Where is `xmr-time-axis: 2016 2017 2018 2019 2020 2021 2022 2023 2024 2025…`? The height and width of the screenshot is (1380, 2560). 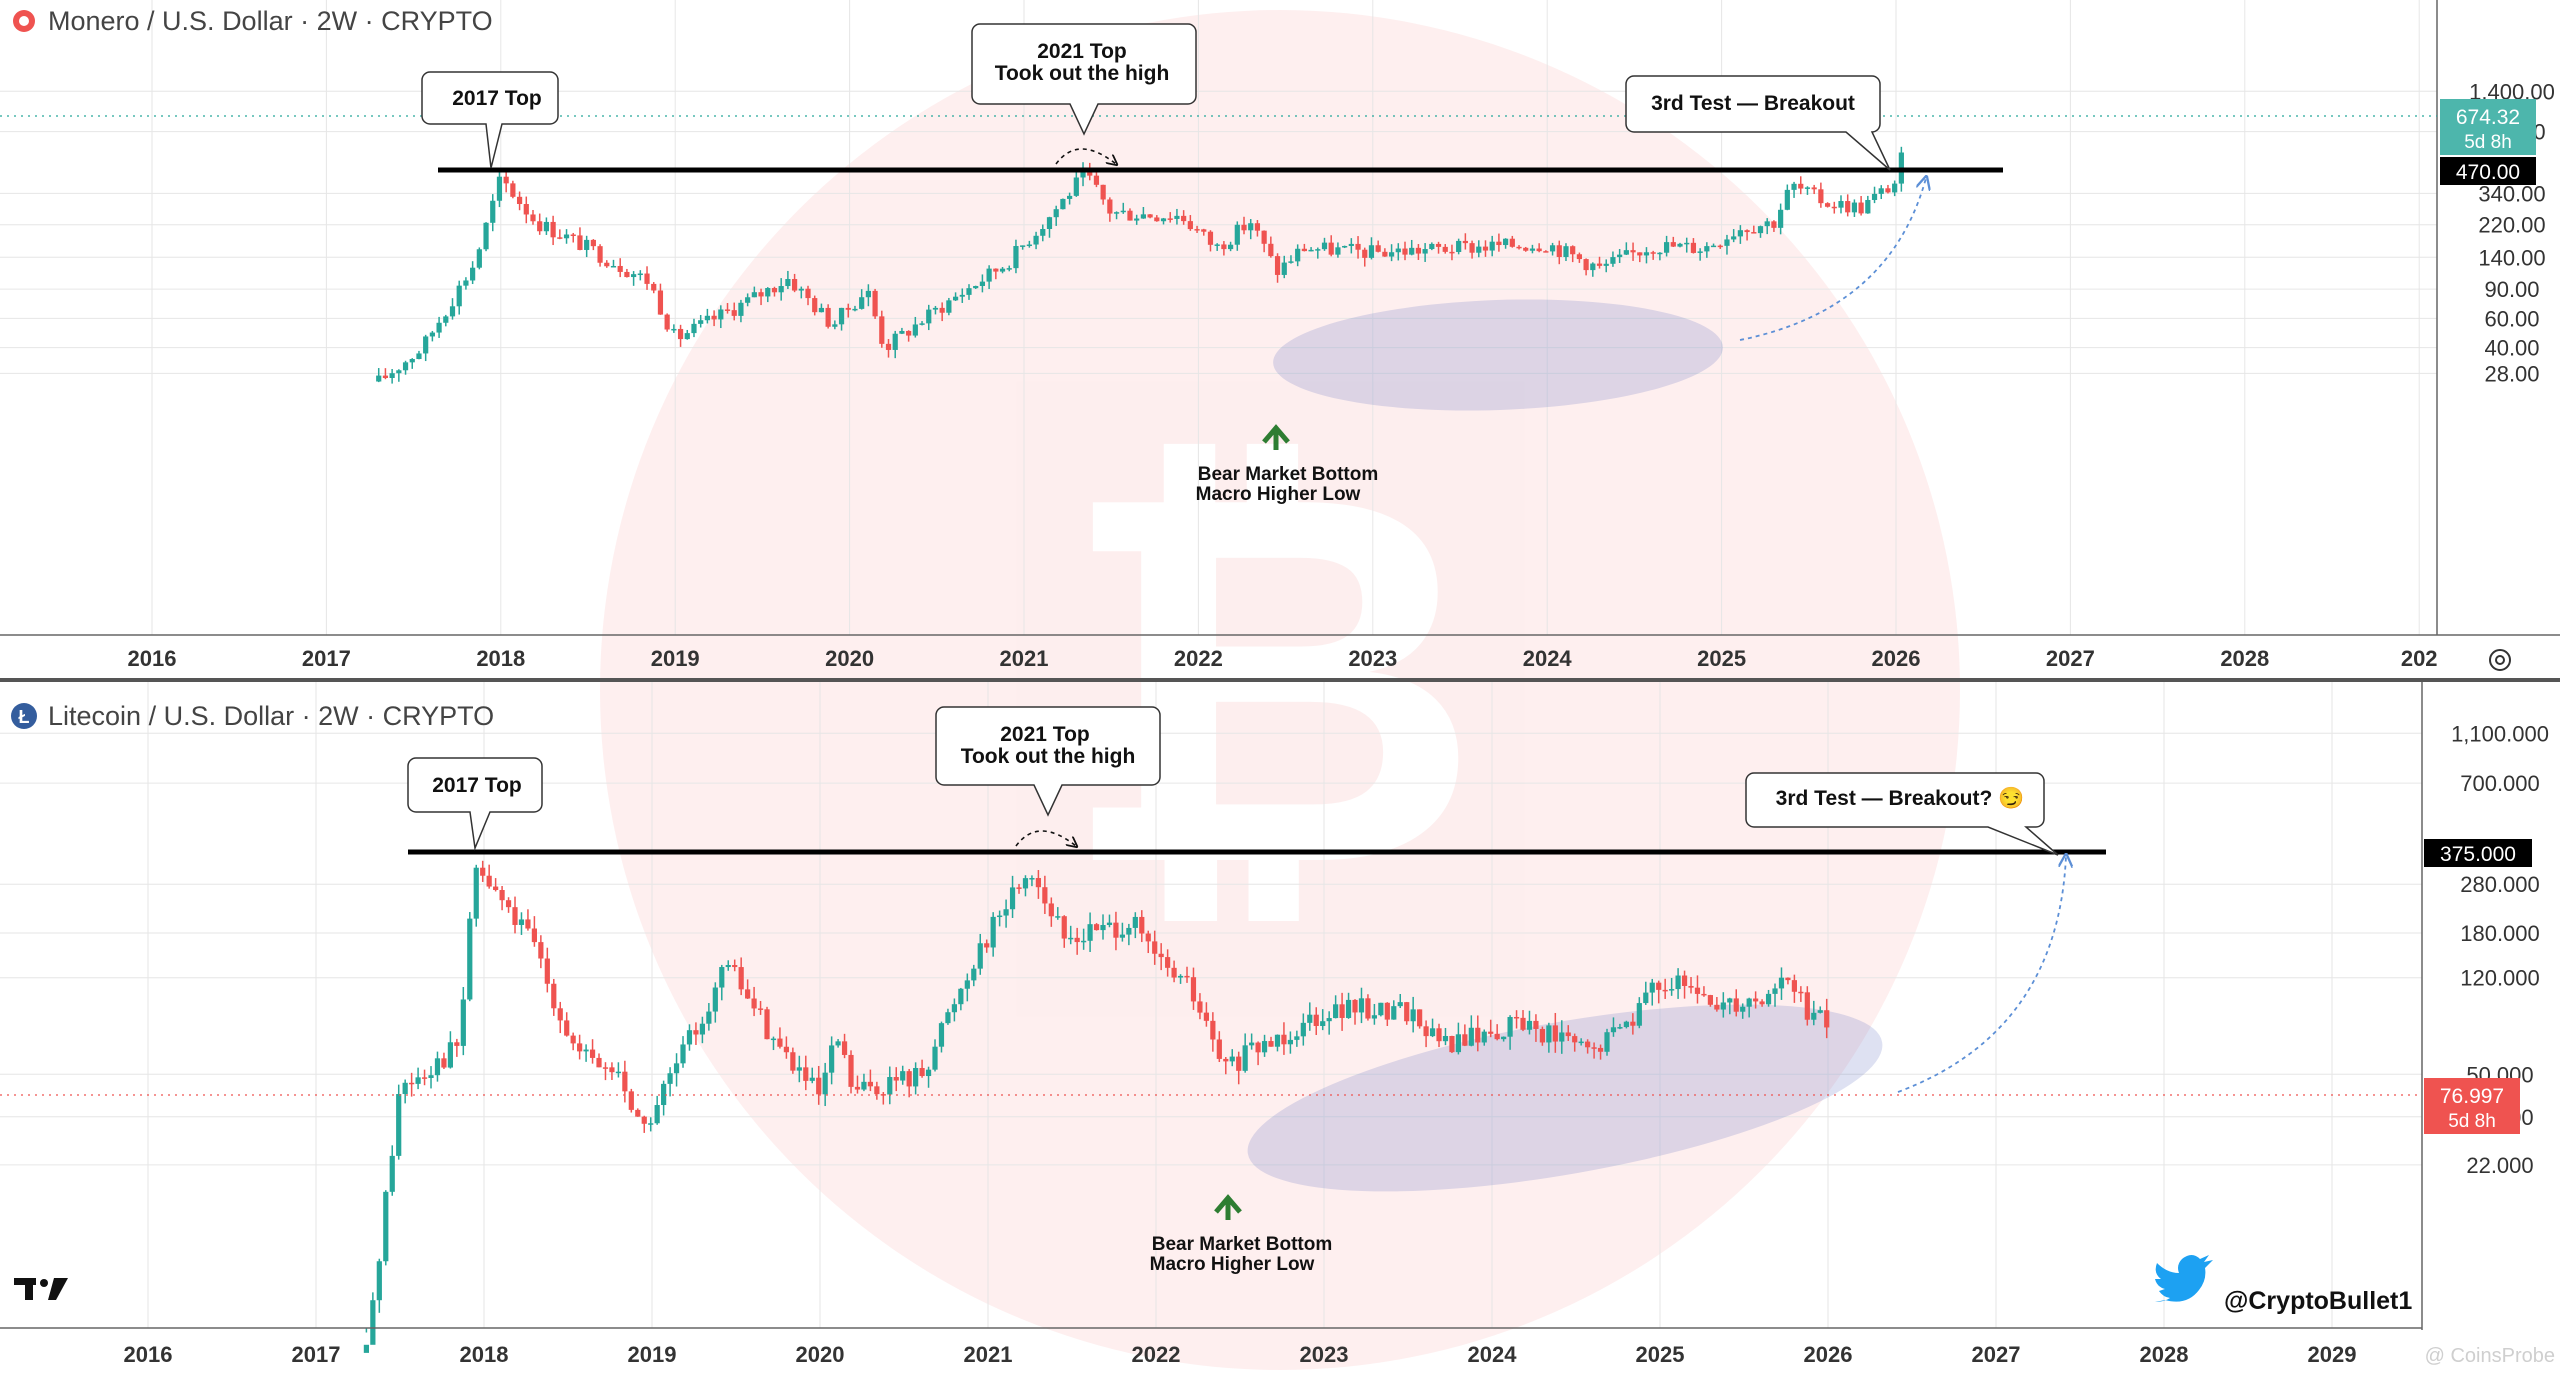
xmr-time-axis: 2016 2017 2018 2019 2020 2021 2022 2023 2024 2025… is located at coordinates (1283, 658).